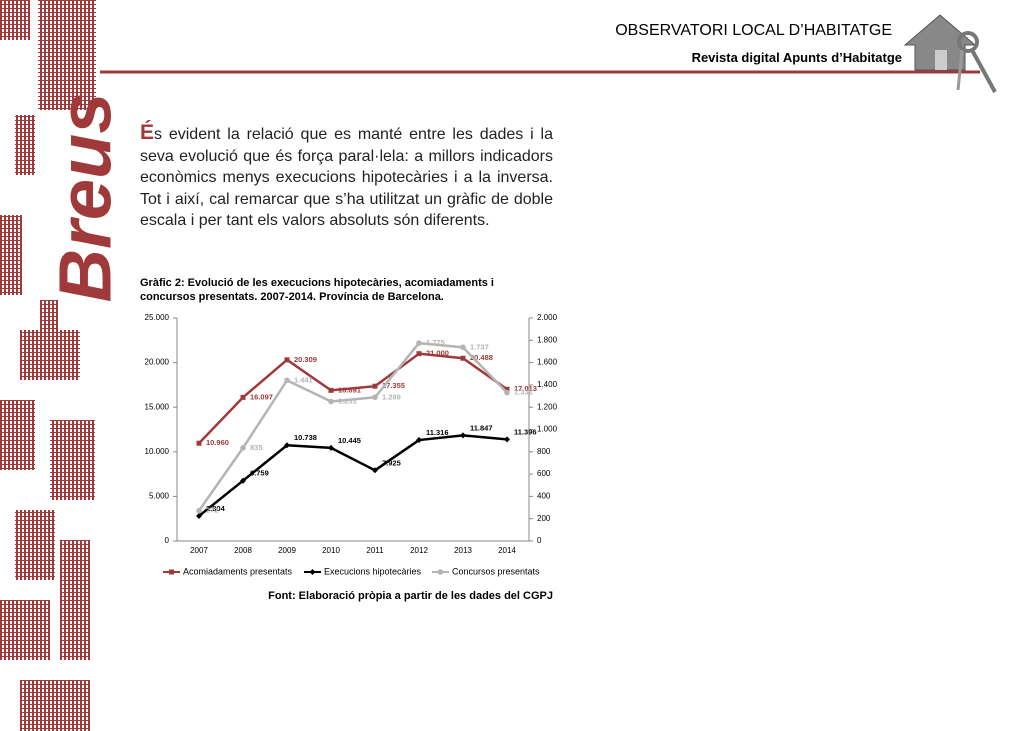 The image size is (1023, 731). I want to click on data-label: 21.000, so click(437, 353).